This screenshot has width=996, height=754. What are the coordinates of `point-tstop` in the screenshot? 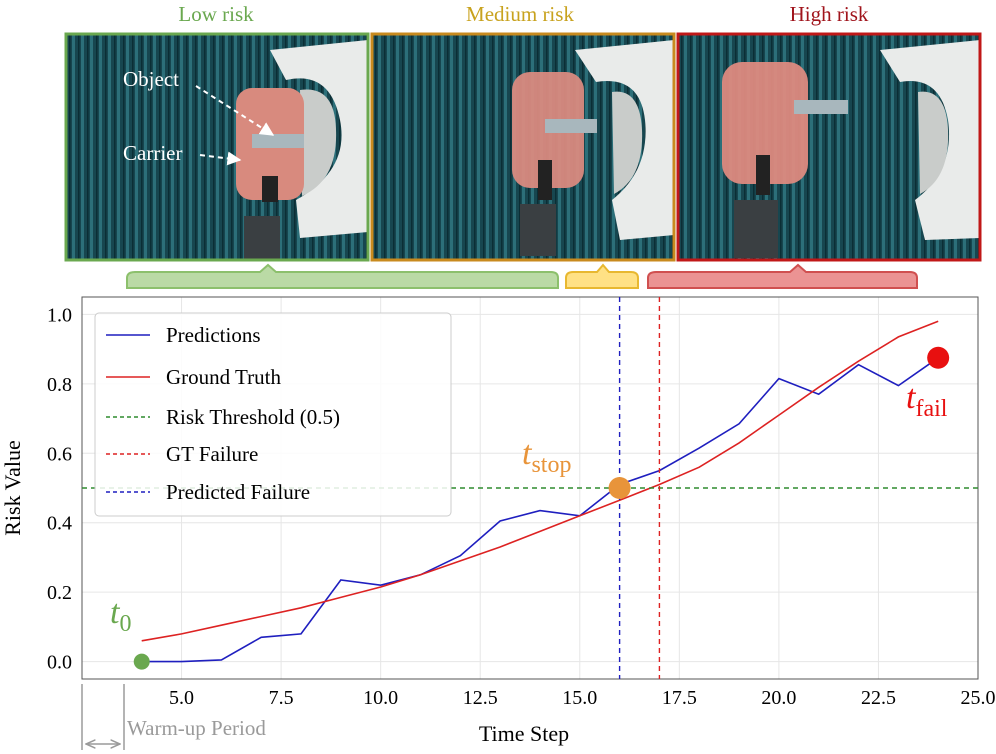 It's located at (619, 488).